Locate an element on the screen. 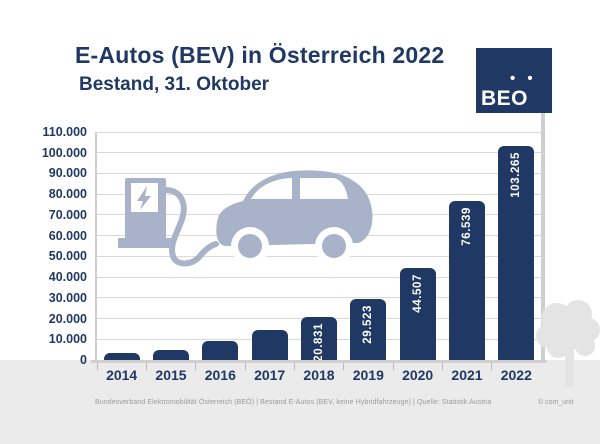 The height and width of the screenshot is (444, 600). x-axis-category-label: 2014 is located at coordinates (122, 375).